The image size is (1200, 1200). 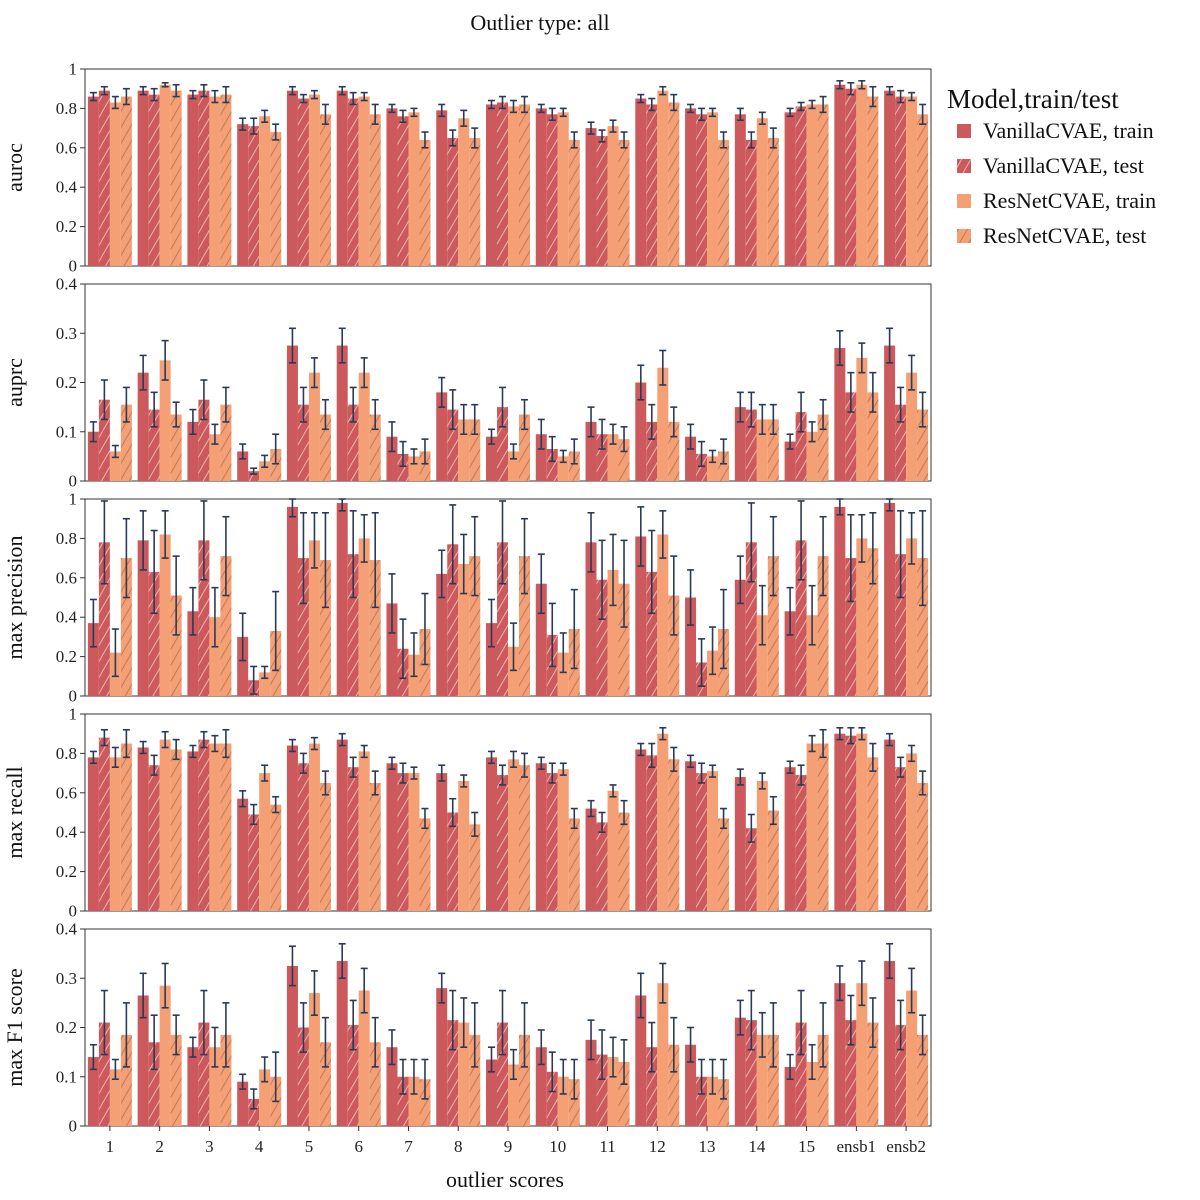 What do you see at coordinates (467, 1028) in the screenshot?
I see `panel-5: 0 0.1 0.2 0.3 0.4 max F1 score` at bounding box center [467, 1028].